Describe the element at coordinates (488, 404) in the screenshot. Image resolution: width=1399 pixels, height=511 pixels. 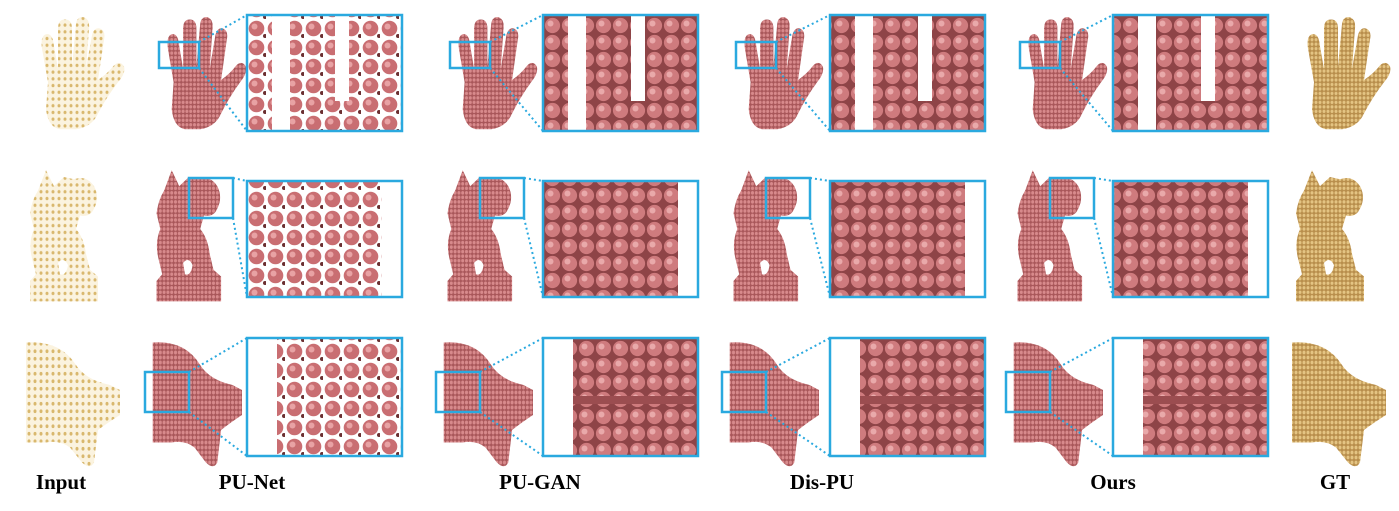
I see `pu-gan-mechanical-part` at that location.